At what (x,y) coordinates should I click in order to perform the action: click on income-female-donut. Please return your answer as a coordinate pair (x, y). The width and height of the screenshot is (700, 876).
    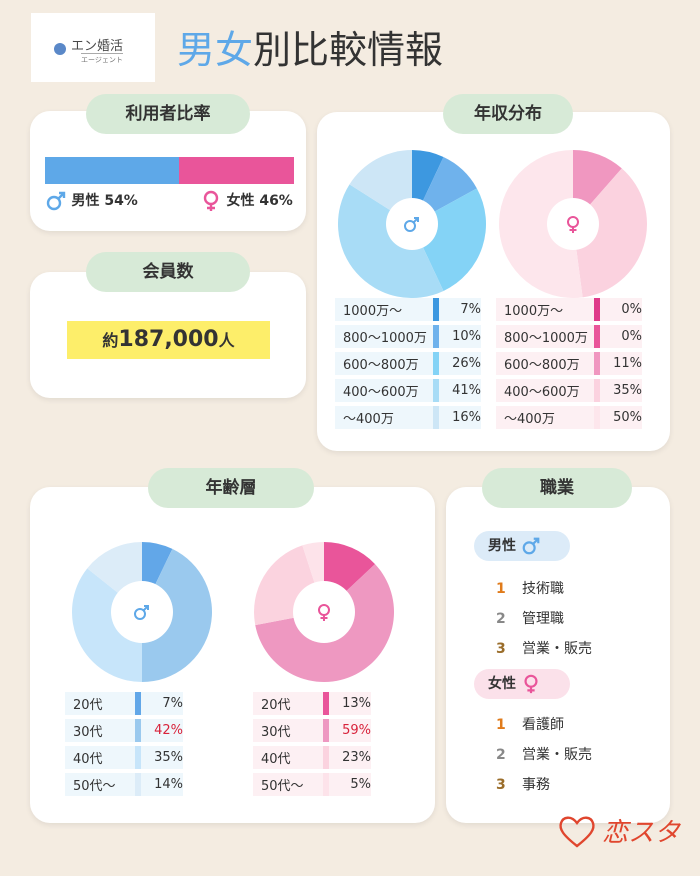
    Looking at the image, I should click on (573, 224).